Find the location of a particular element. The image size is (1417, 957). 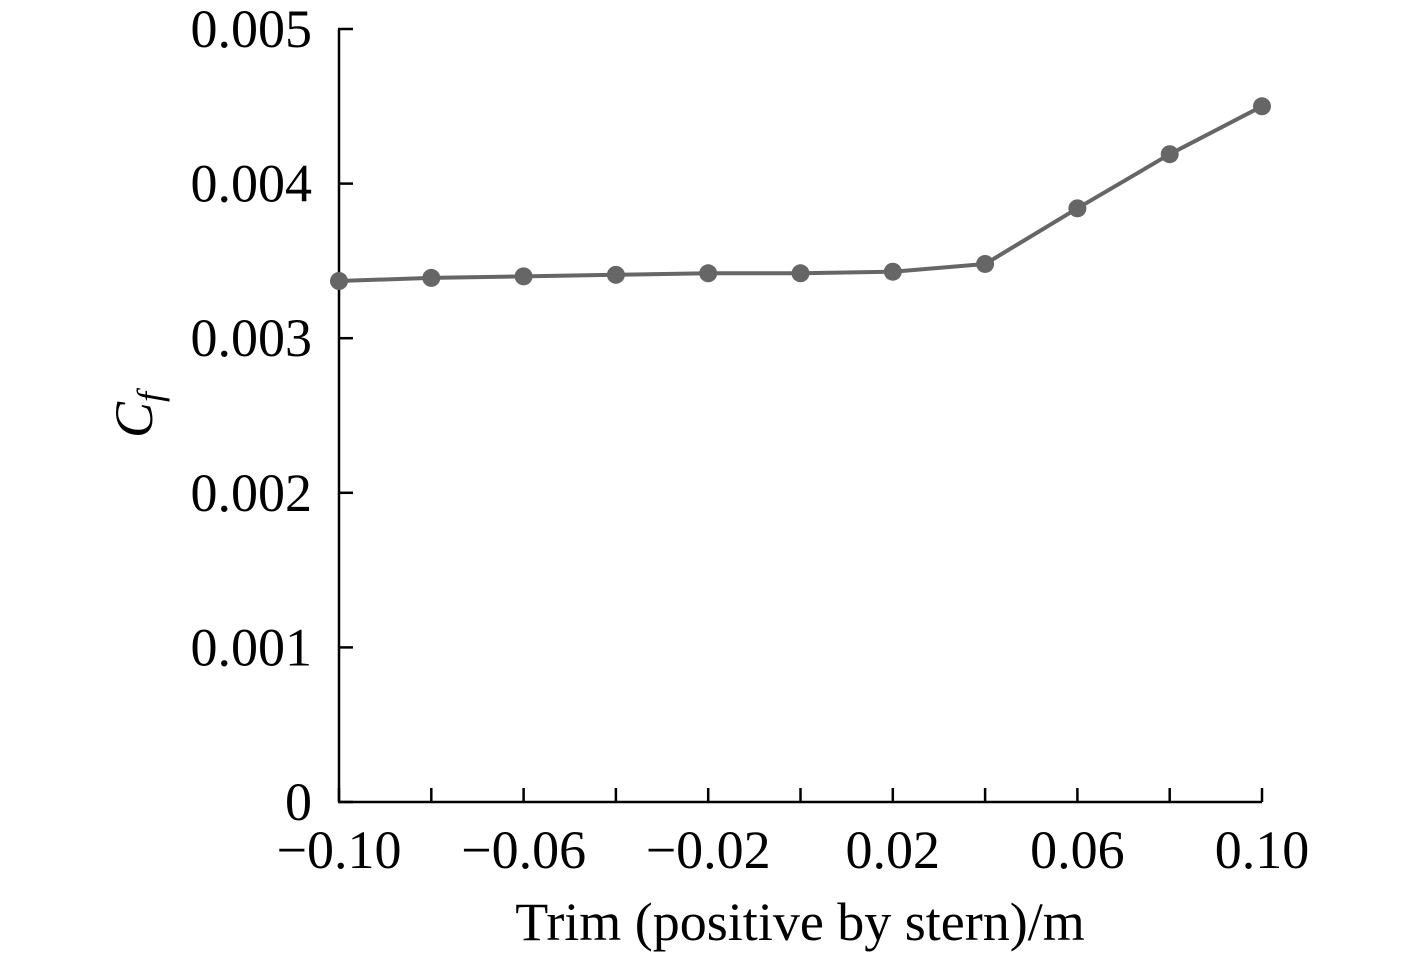

x-axis-title: Trim (positive by stern)/m is located at coordinates (800, 922).